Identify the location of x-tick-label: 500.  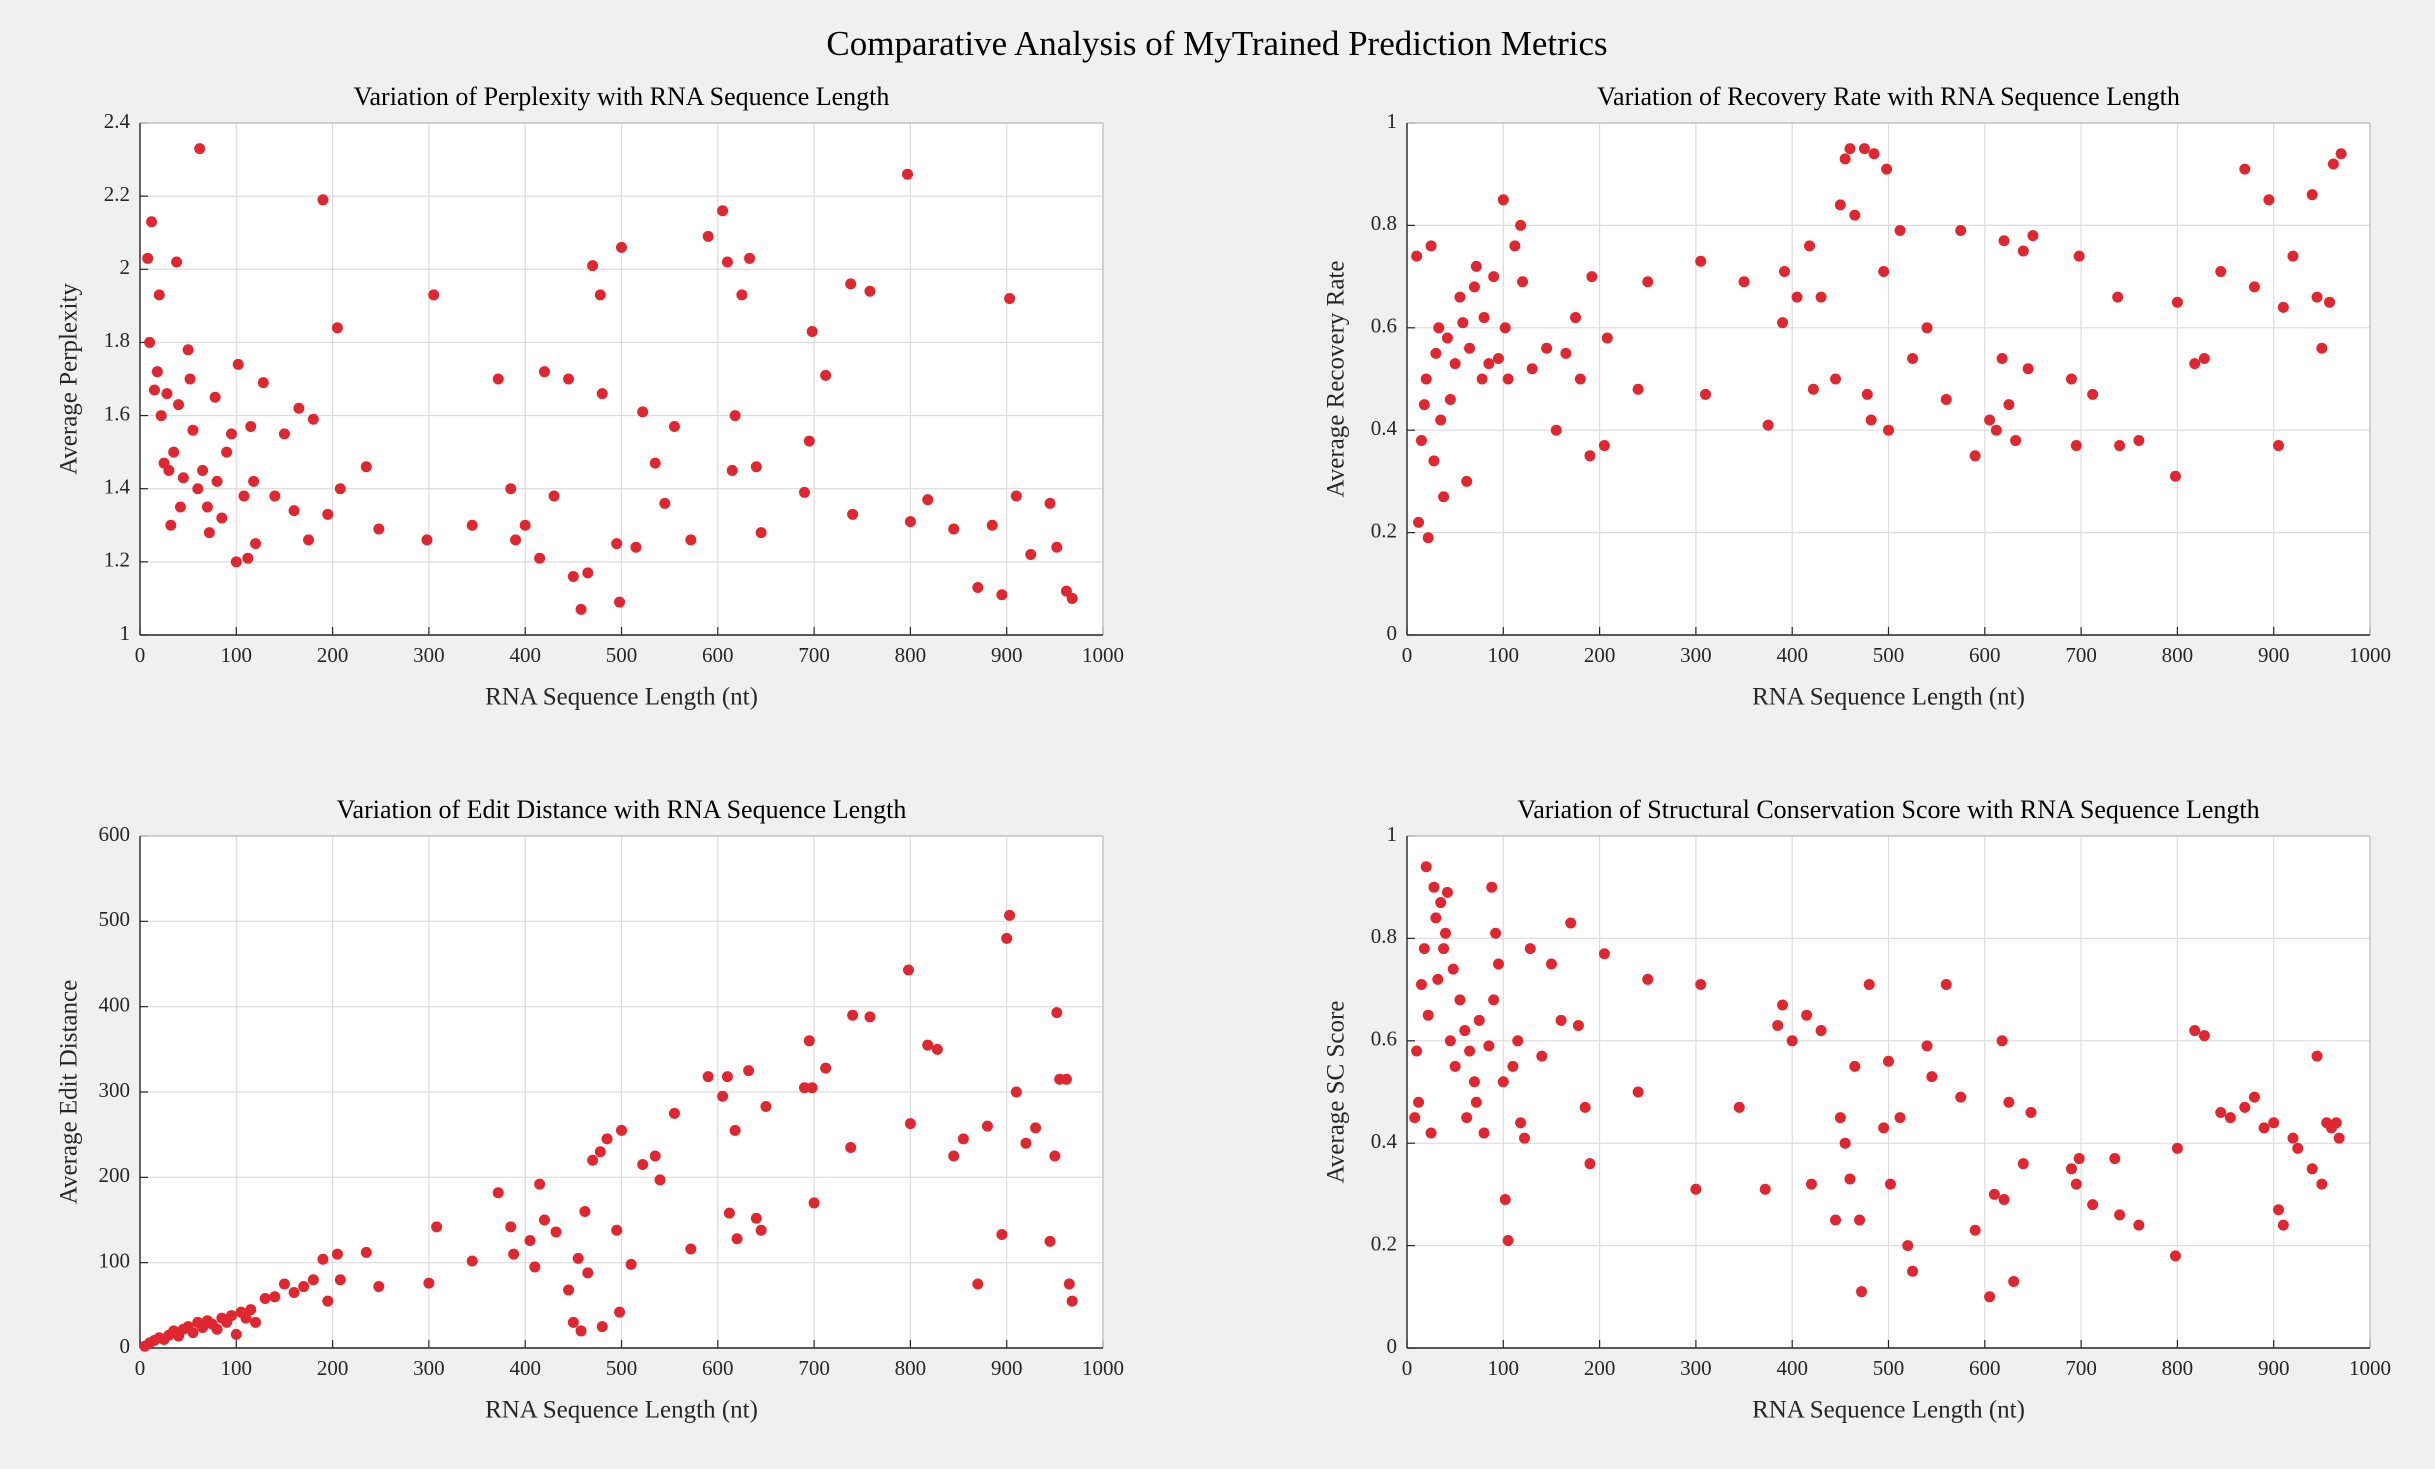
(1889, 655).